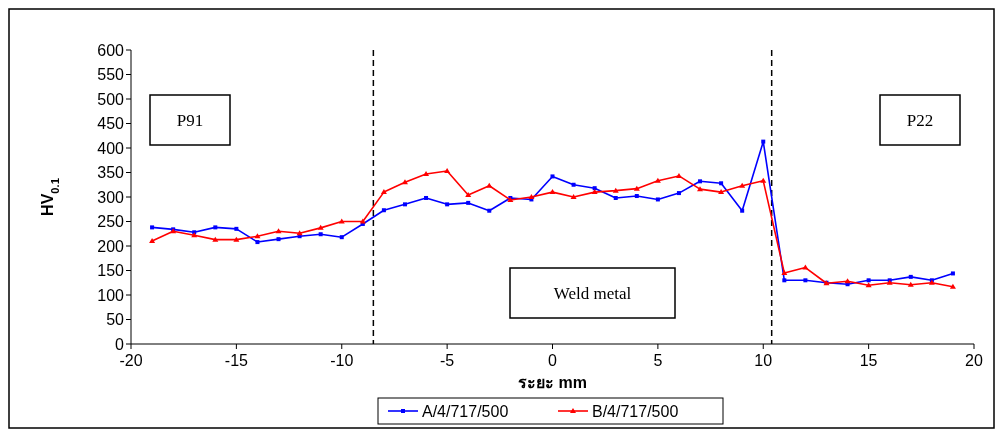  What do you see at coordinates (868, 360) in the screenshot?
I see `x-tick-label: 15` at bounding box center [868, 360].